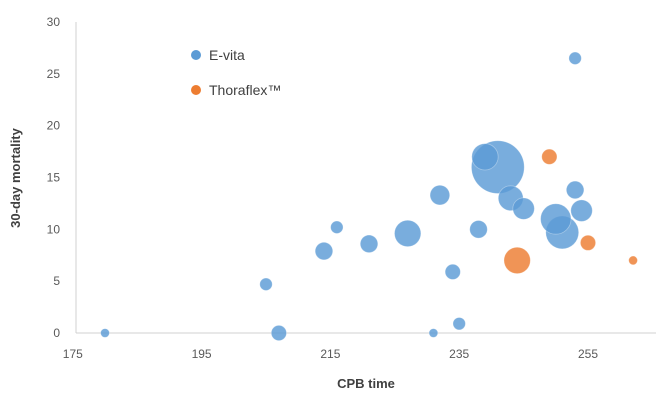 The image size is (668, 394). Describe the element at coordinates (73, 354) in the screenshot. I see `x-tick-label: 175` at that location.